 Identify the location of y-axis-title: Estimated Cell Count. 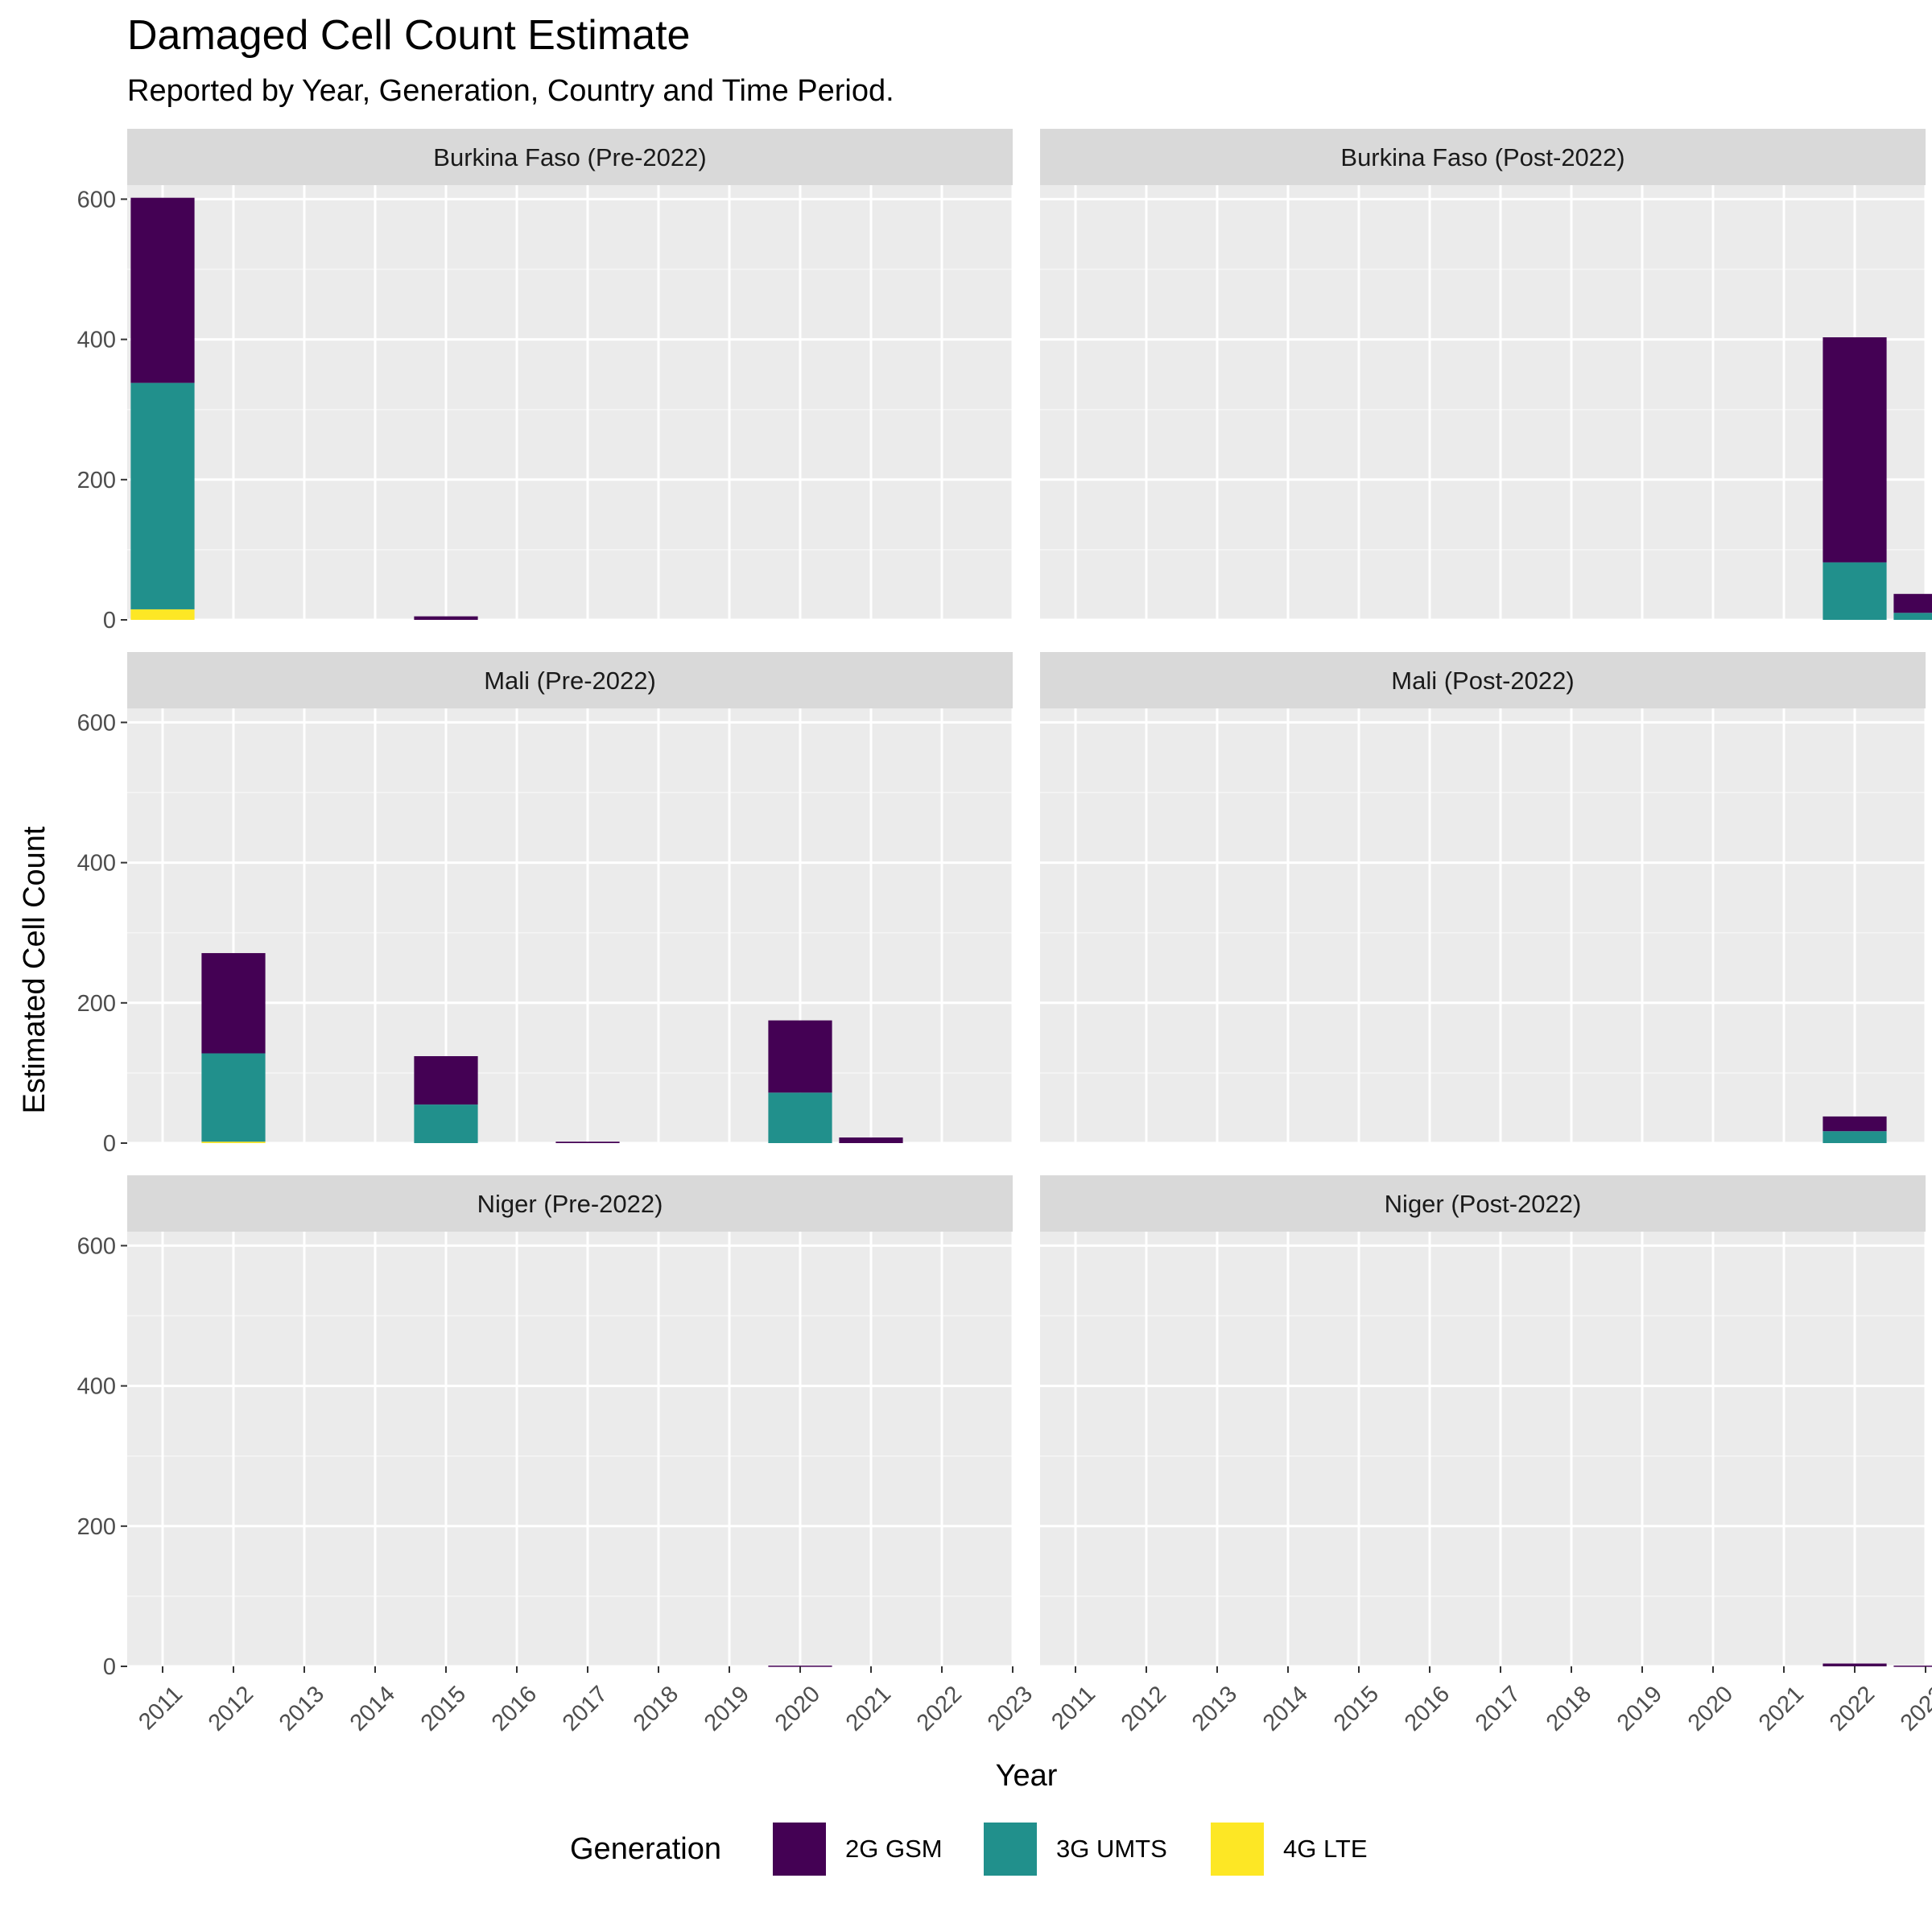
(35, 969).